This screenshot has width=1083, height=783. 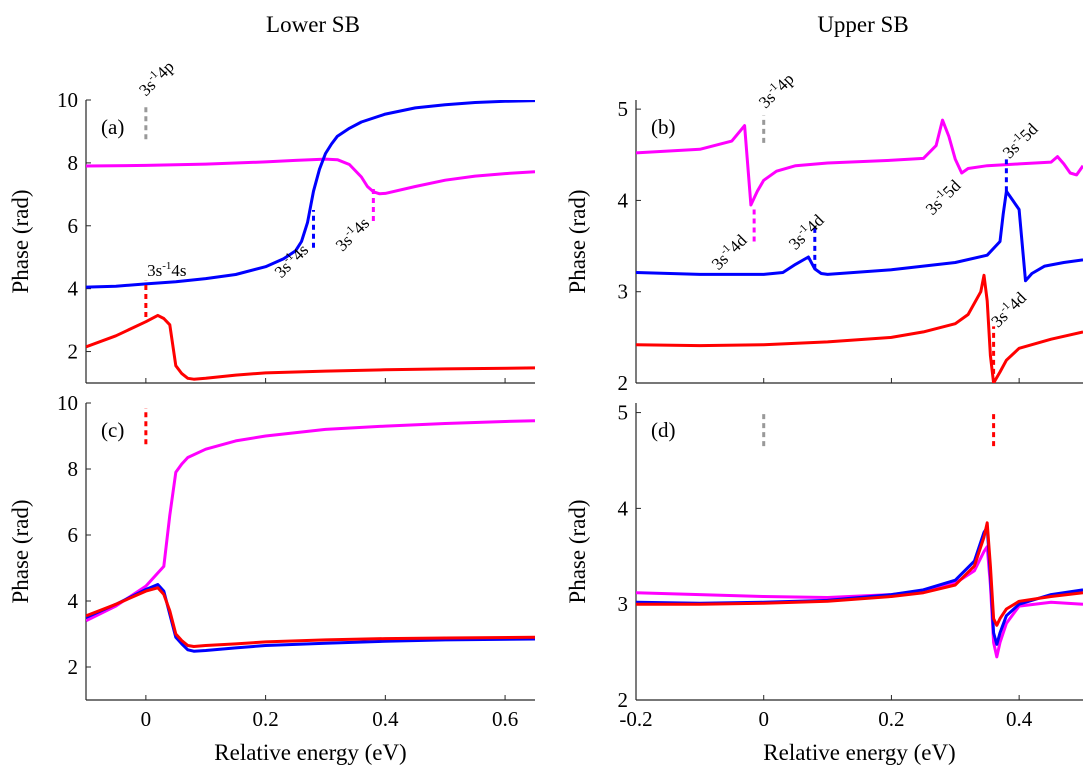 I want to click on column-title-lower-sb: Lower SB, so click(x=313, y=24).